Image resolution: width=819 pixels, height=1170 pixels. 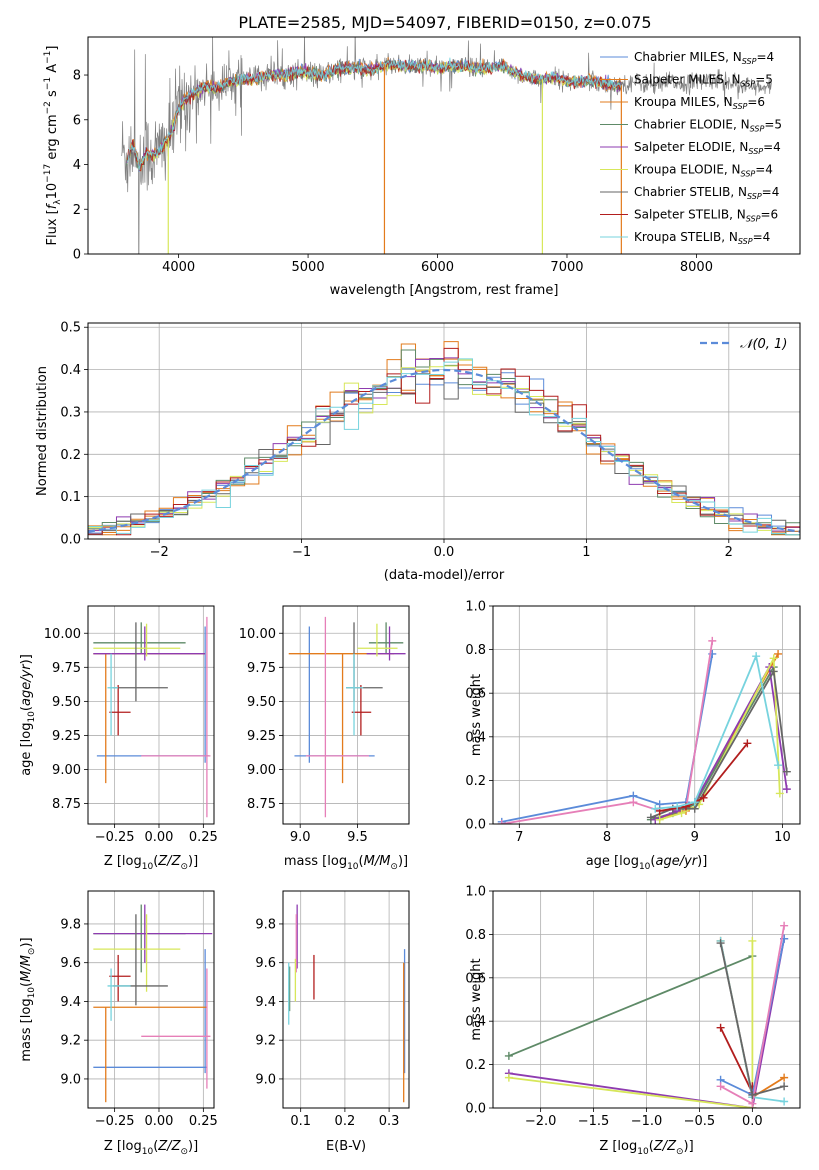 I want to click on legend-label: Chabrier MILES, NSSP=4, so click(x=704, y=58).